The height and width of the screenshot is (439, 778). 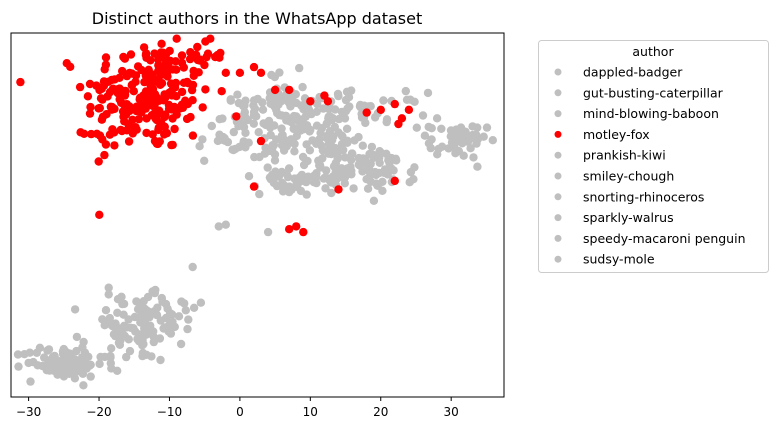 What do you see at coordinates (28, 412) in the screenshot?
I see `x-tick-label: −30` at bounding box center [28, 412].